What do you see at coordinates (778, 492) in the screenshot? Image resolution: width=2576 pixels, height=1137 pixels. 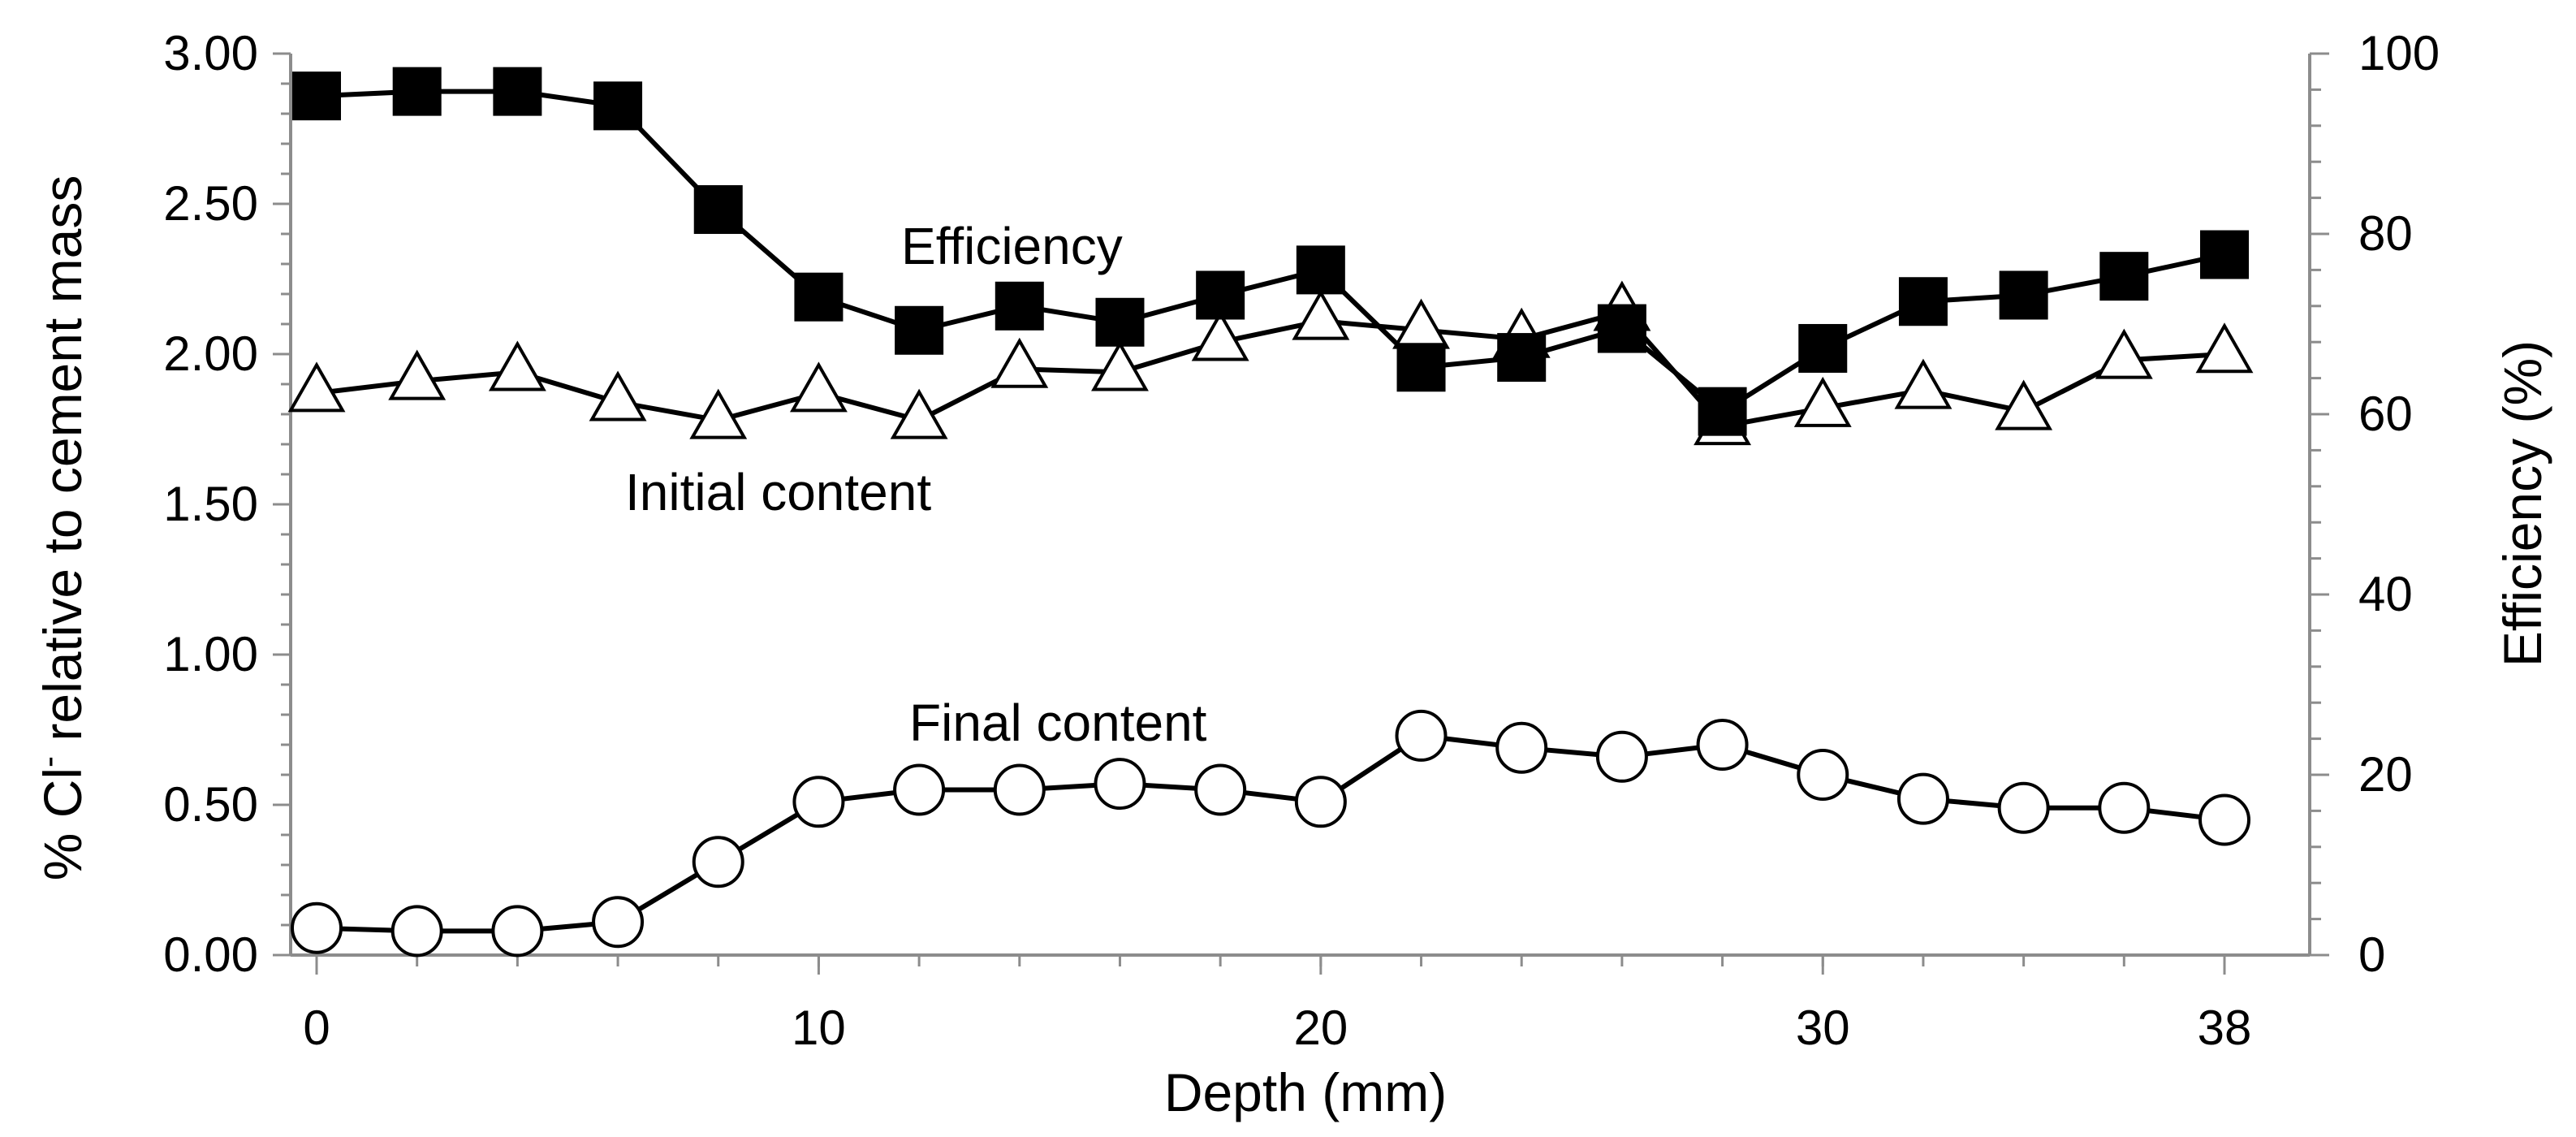 I see `annotation-initial-content: Initial content` at bounding box center [778, 492].